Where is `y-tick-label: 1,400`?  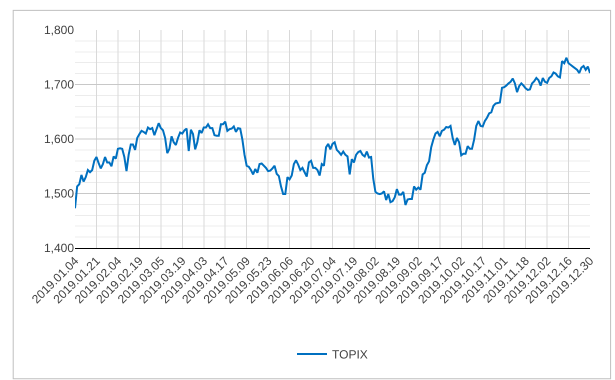
y-tick-label: 1,400 is located at coordinates (59, 248).